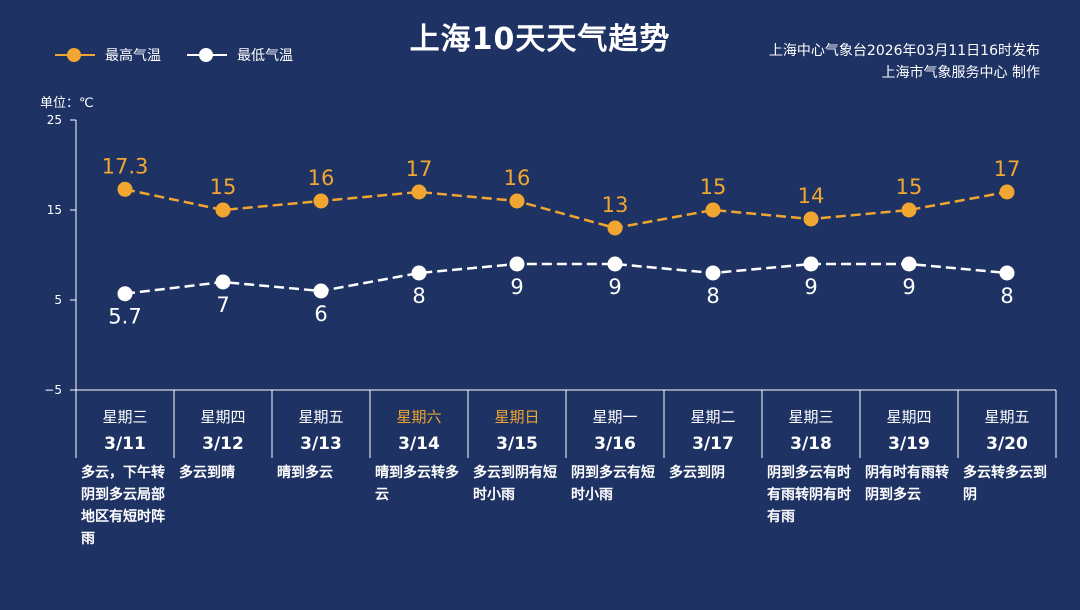  Describe the element at coordinates (615, 417) in the screenshot. I see `weekday-label: 星期一` at that location.